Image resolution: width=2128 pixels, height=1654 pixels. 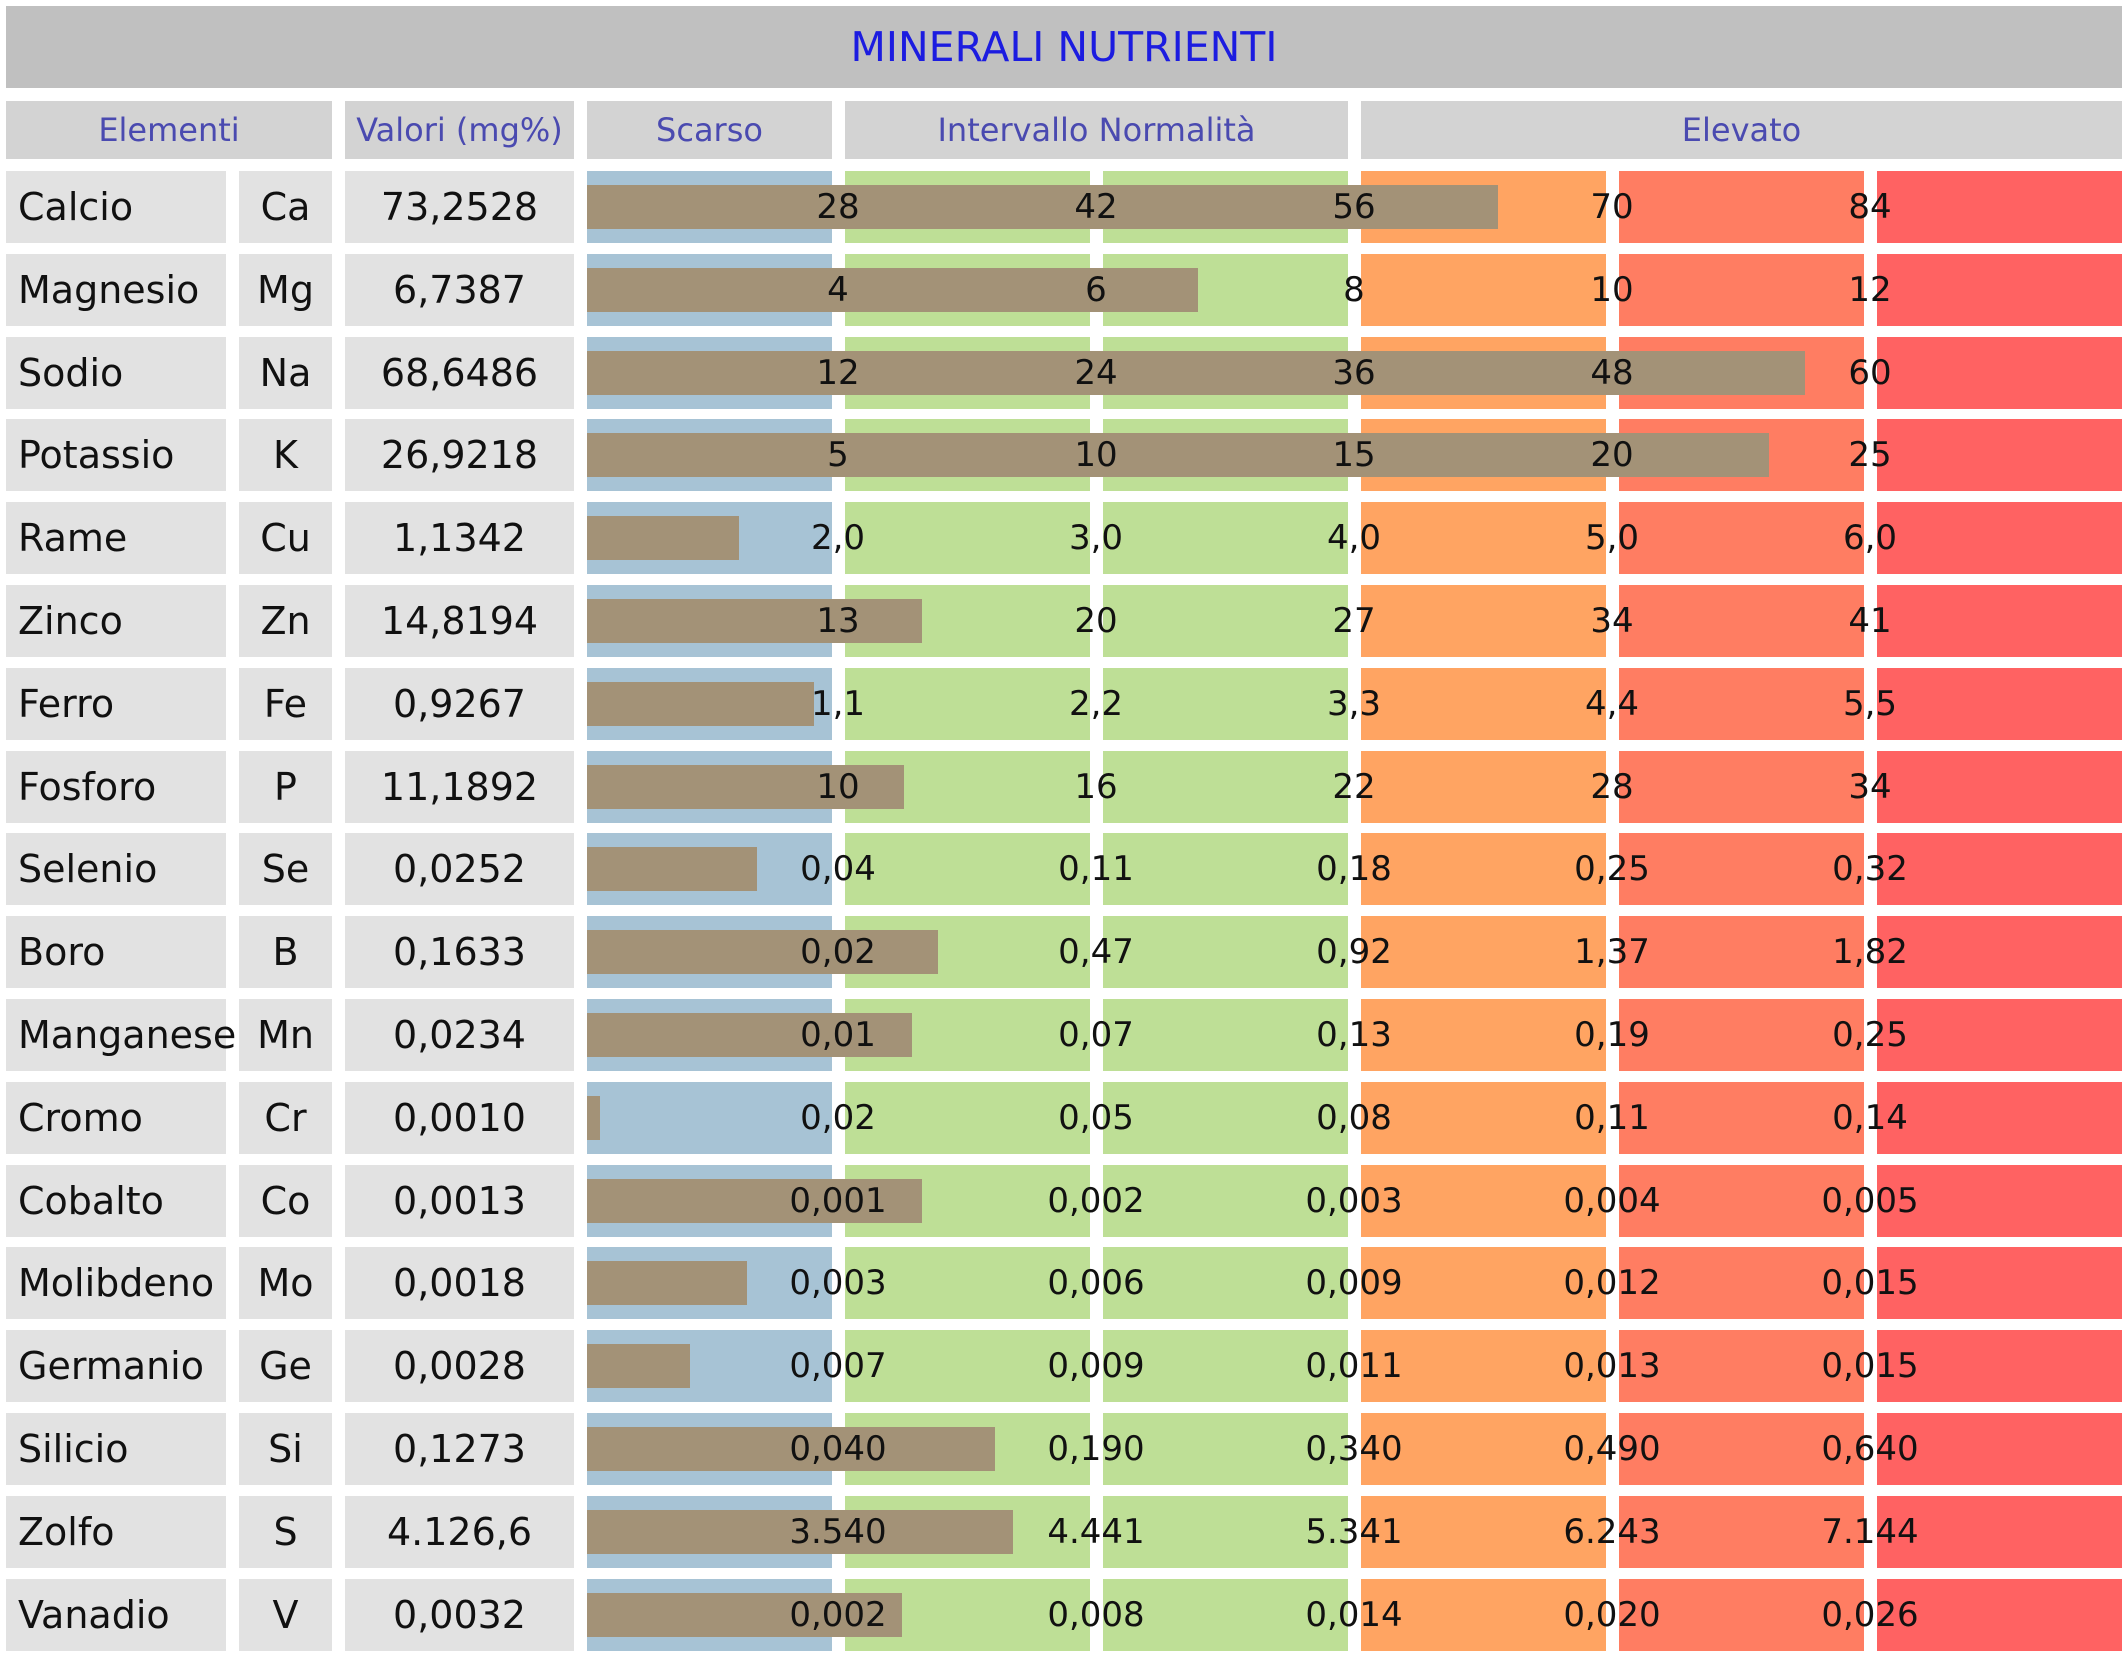 I want to click on threshold-label: 42, so click(x=1096, y=207).